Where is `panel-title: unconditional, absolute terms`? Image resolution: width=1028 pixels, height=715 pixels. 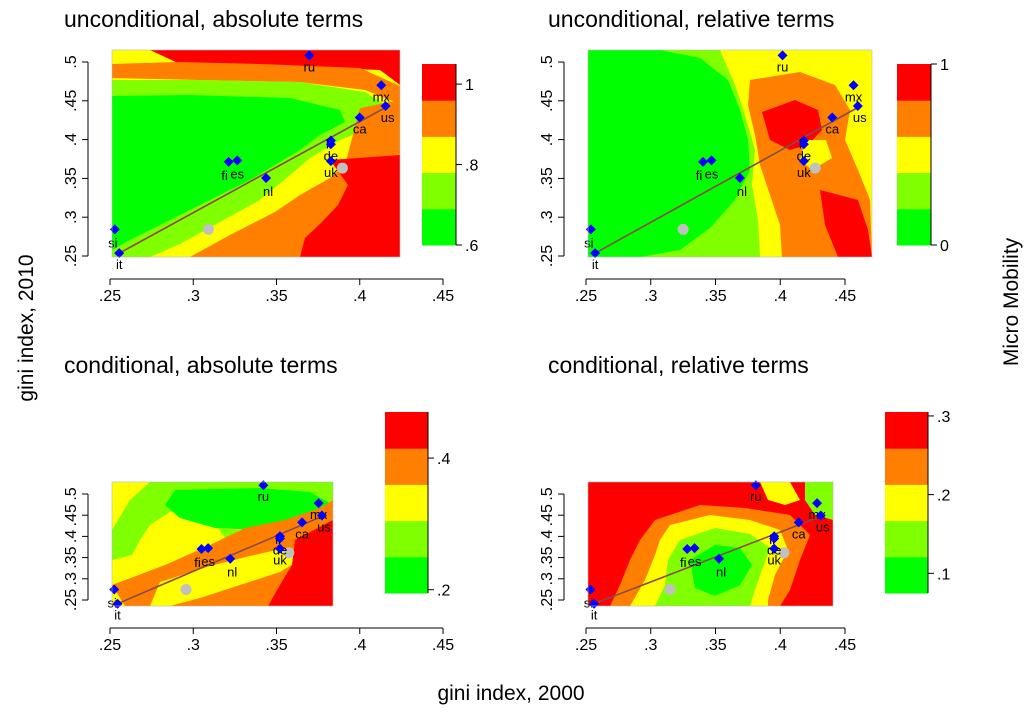
panel-title: unconditional, absolute terms is located at coordinates (213, 19).